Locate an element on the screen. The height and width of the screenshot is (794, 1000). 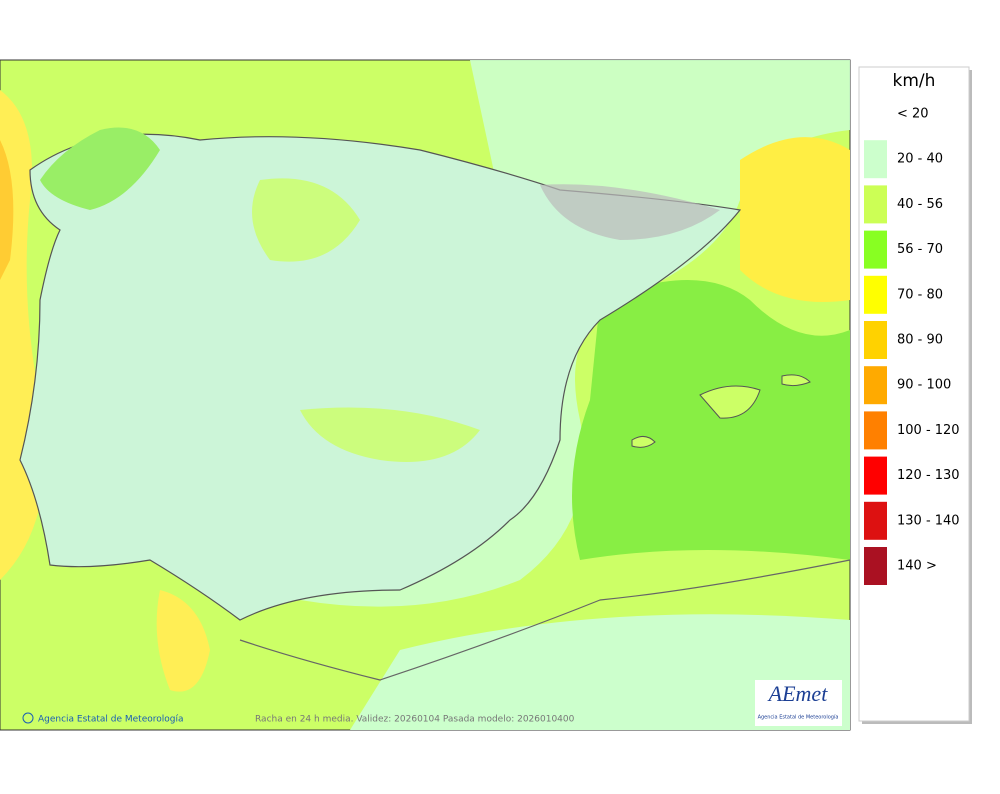
legend-label: 80 - 90 is located at coordinates (920, 340).